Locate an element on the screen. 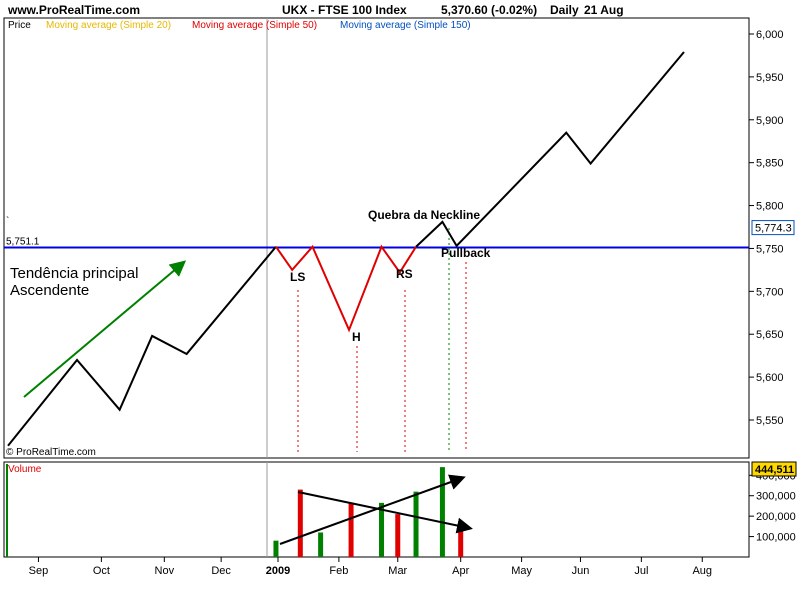 This screenshot has height=600, width=800. x-tick-label: 2009 is located at coordinates (278, 571).